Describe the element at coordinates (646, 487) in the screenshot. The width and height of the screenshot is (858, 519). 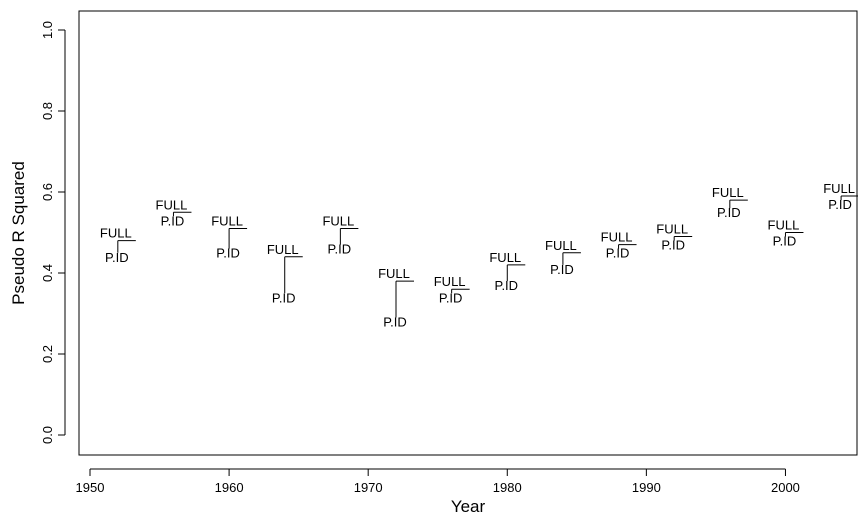
I see `x-tick-label: 1990` at that location.